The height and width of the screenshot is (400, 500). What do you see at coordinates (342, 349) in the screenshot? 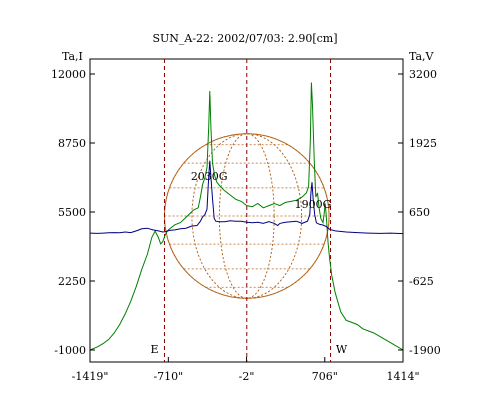
I see `limb-label-west: W` at bounding box center [342, 349].